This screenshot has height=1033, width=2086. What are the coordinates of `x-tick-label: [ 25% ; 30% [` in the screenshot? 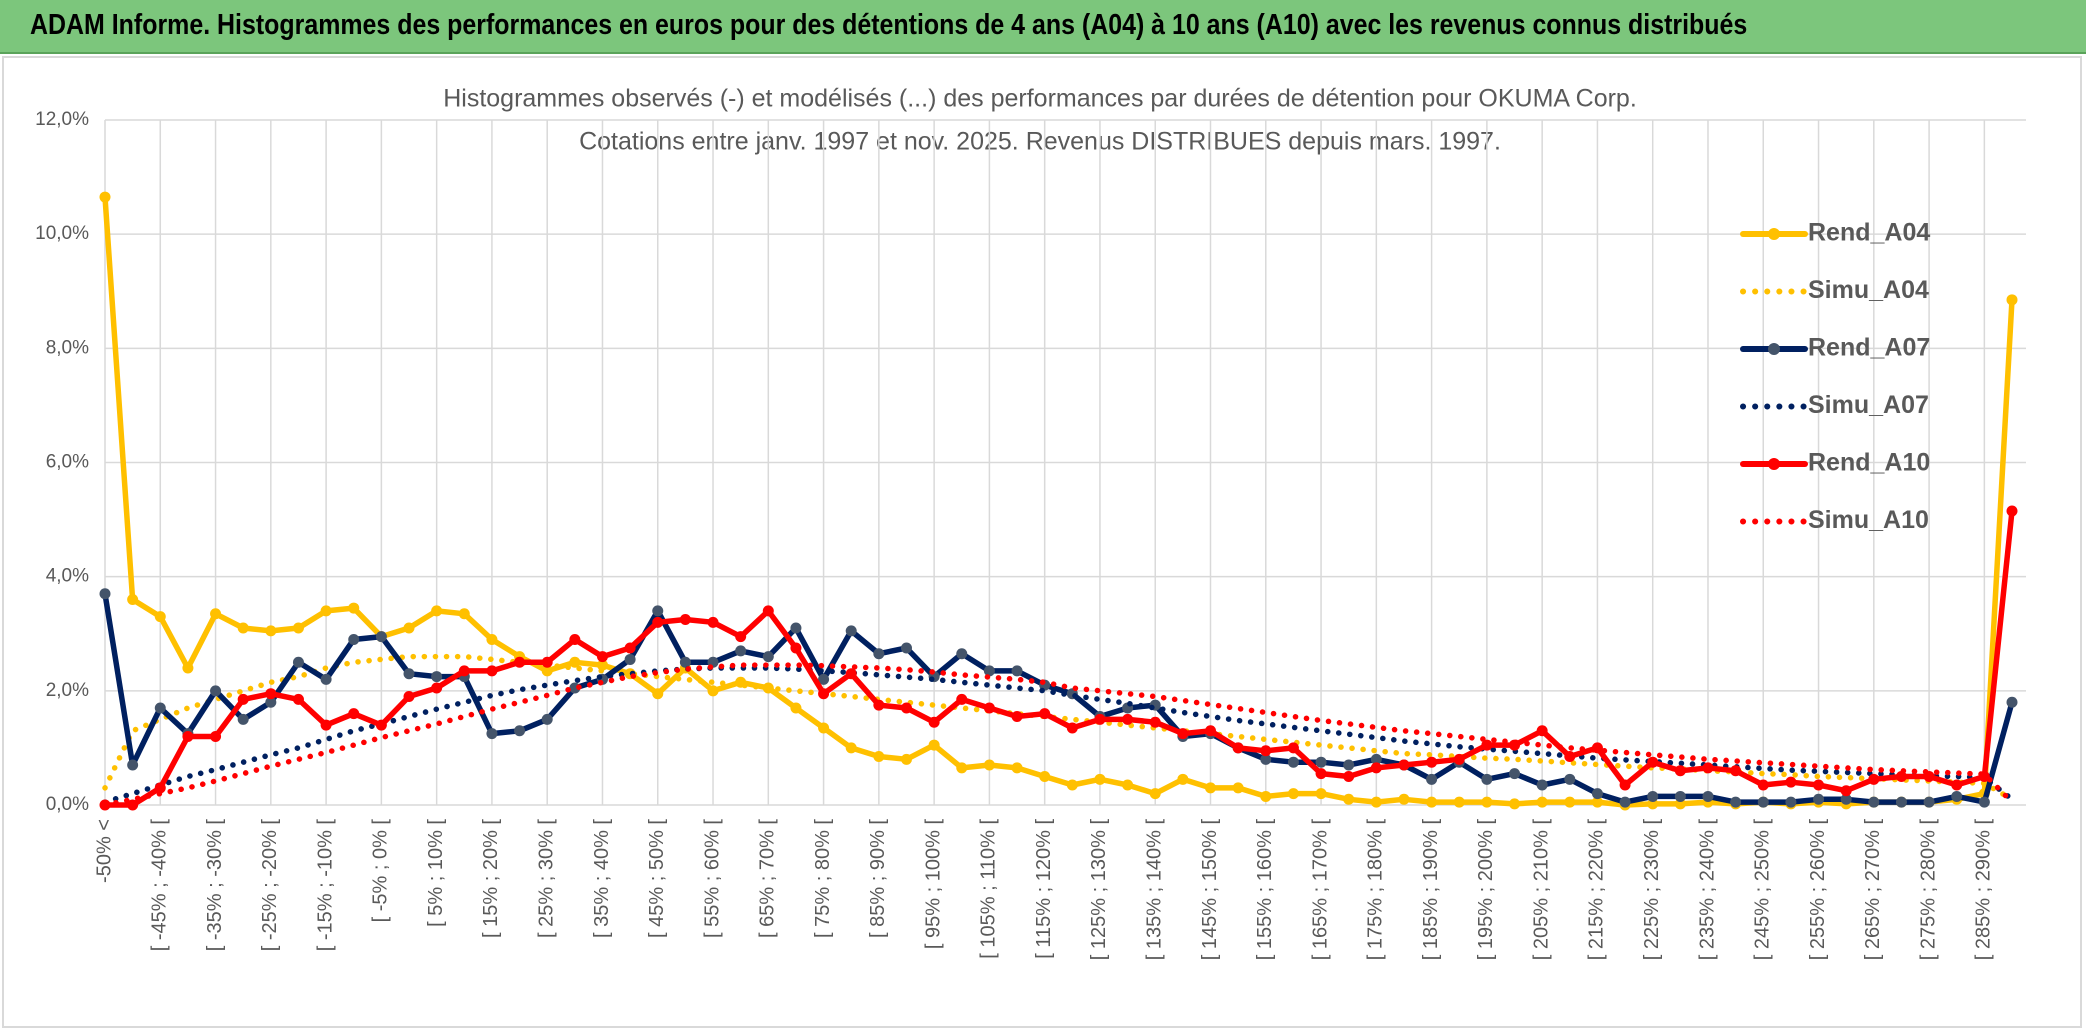 It's located at (546, 878).